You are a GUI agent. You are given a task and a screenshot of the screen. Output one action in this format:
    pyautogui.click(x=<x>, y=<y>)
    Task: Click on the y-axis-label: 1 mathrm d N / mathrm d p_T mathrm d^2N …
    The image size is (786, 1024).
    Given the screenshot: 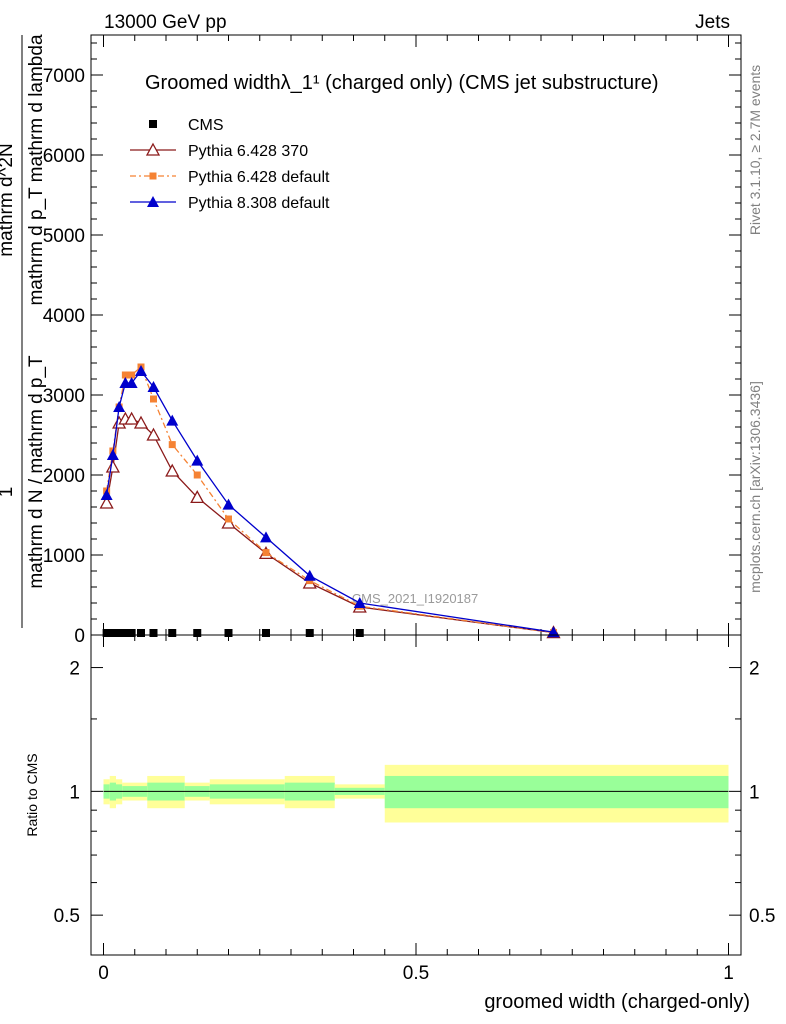 What is the action you would take?
    pyautogui.click(x=23, y=331)
    